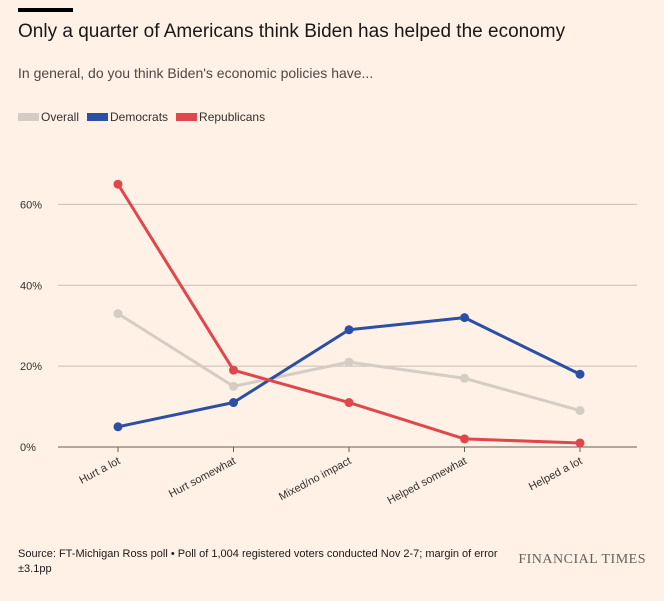 This screenshot has height=601, width=664. Describe the element at coordinates (555, 474) in the screenshot. I see `x-tick-label-4: Helped a lot` at that location.